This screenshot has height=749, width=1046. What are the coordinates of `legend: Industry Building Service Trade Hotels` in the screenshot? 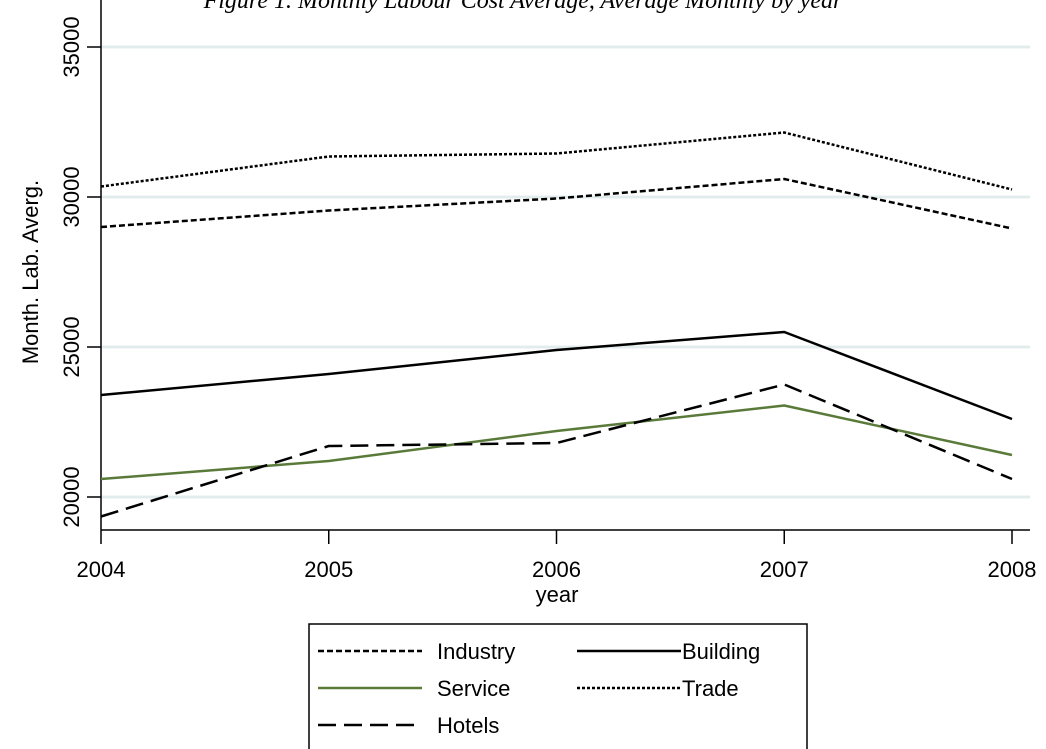 It's located at (558, 686).